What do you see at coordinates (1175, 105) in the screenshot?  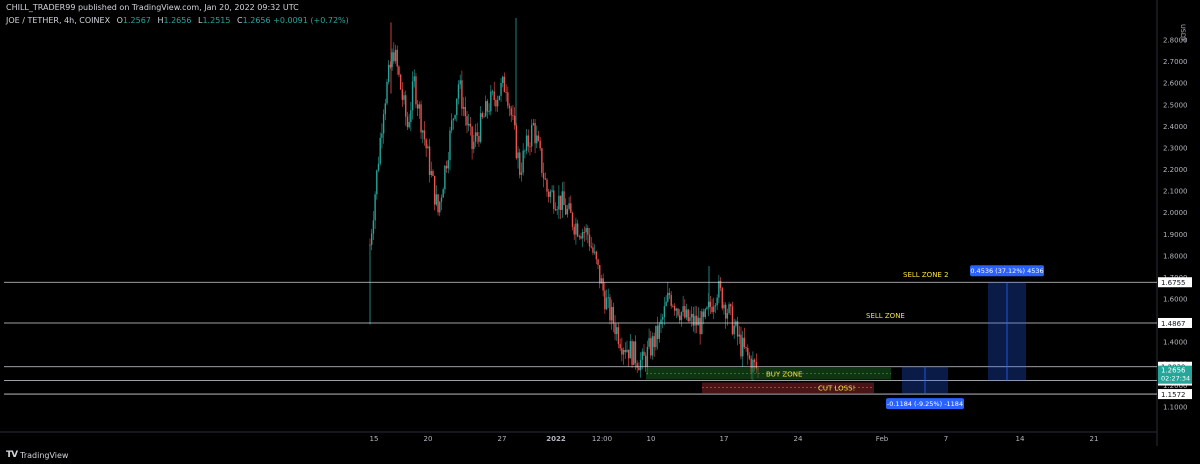 I see `price-tick-label: 2.5000` at bounding box center [1175, 105].